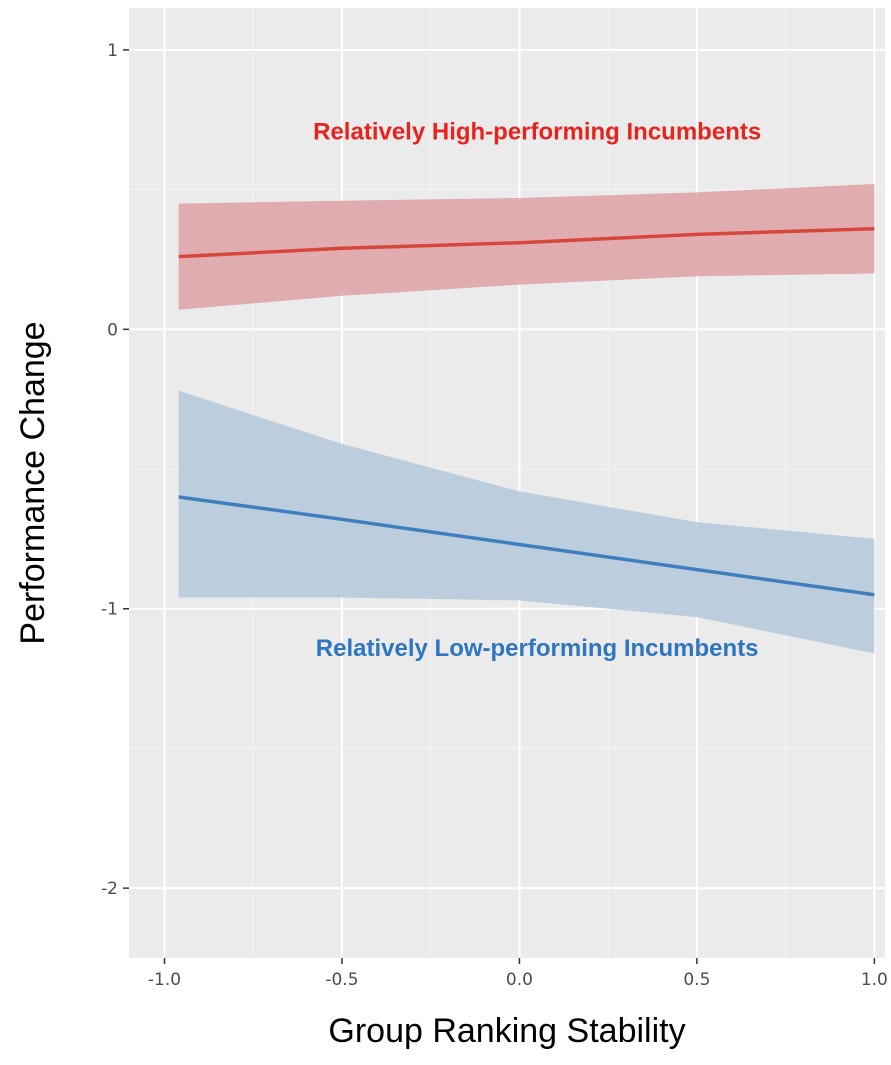 This screenshot has height=1065, width=891. What do you see at coordinates (537, 648) in the screenshot?
I see `annotation-label-1: Relatively Low-performing Incumbents` at bounding box center [537, 648].